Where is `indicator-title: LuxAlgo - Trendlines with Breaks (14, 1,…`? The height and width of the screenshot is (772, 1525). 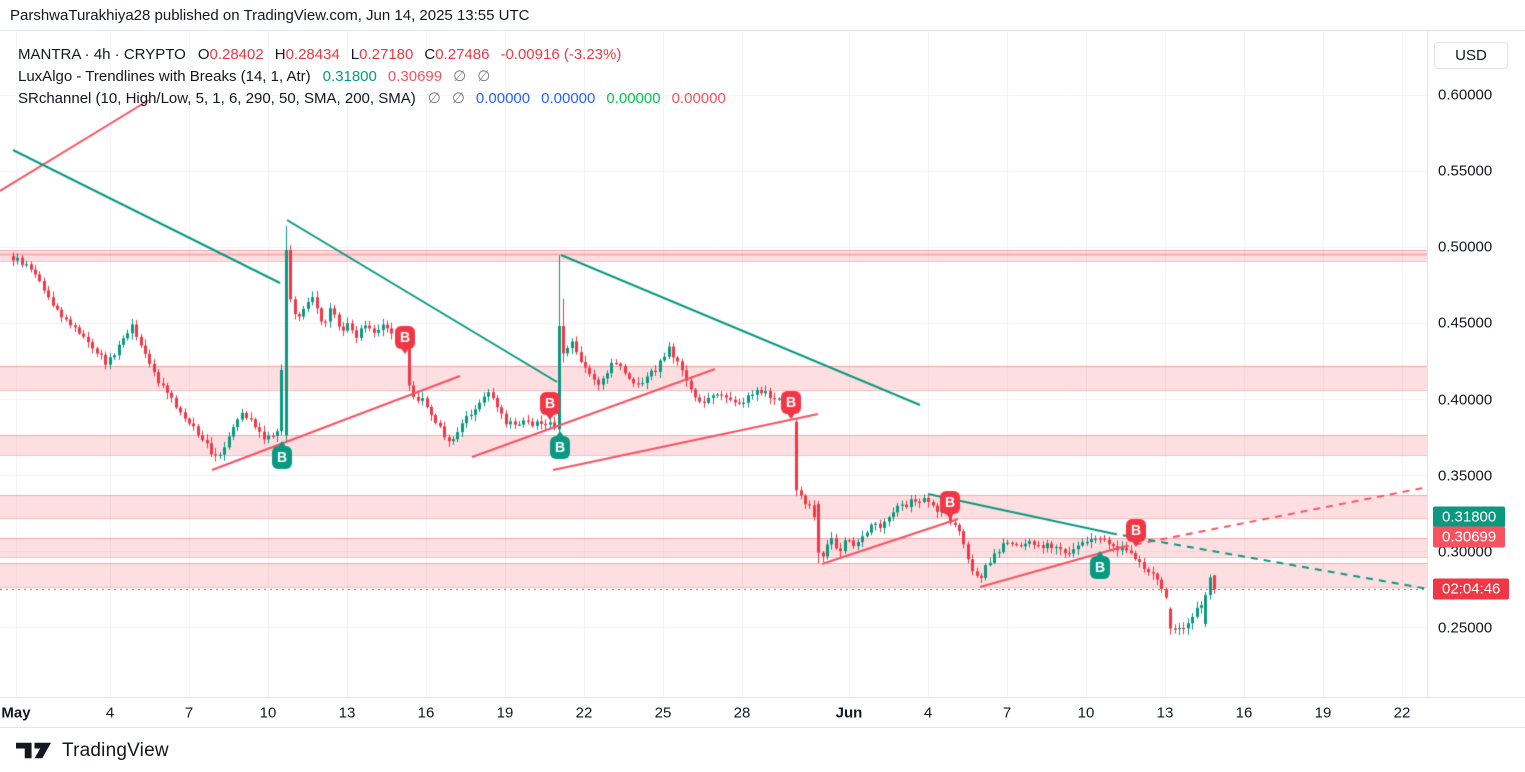
indicator-title: LuxAlgo - Trendlines with Breaks (14, 1,… is located at coordinates (164, 76).